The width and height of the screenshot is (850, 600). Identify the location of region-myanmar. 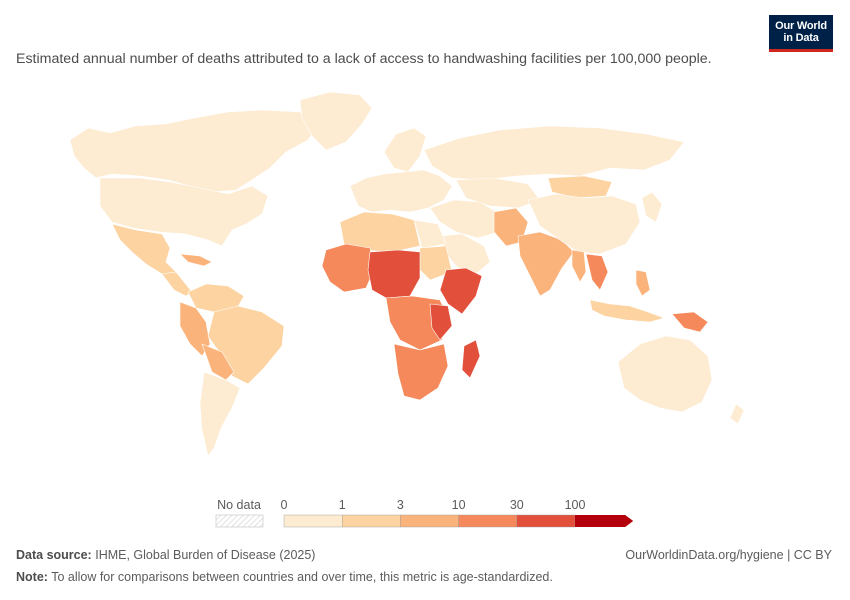
(579, 266).